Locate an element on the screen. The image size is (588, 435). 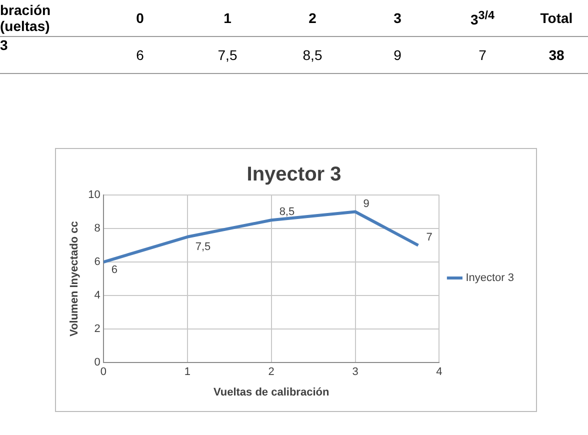
x-tick-label: 4 is located at coordinates (439, 372).